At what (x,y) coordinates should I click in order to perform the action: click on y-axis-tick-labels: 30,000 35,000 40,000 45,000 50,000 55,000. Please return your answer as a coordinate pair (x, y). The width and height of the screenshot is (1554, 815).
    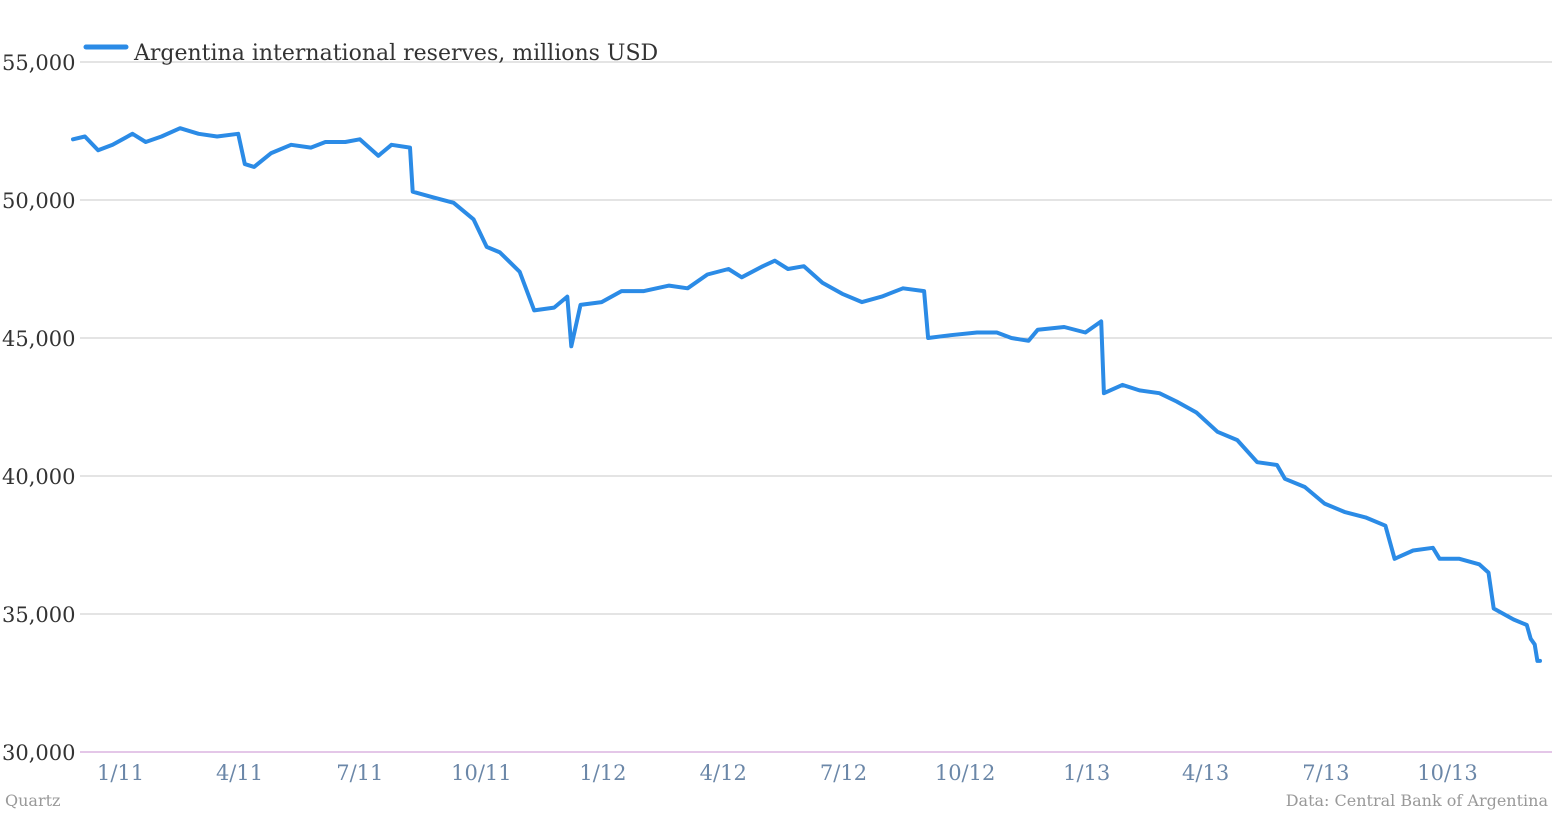
    Looking at the image, I should click on (38, 408).